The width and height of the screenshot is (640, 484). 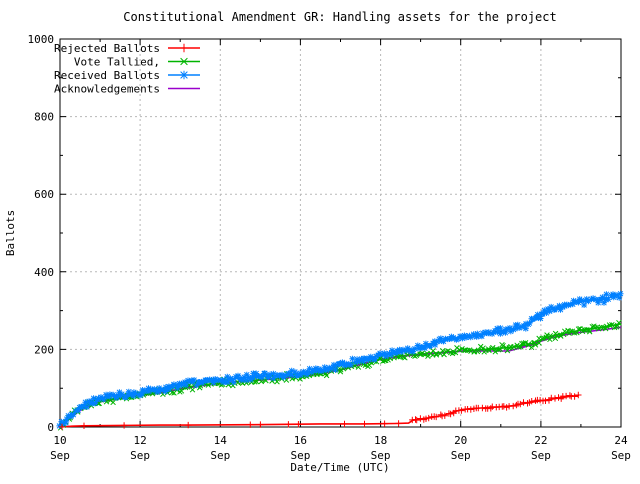 I want to click on legend-label-received-ballots: Received Ballots, so click(x=107, y=75).